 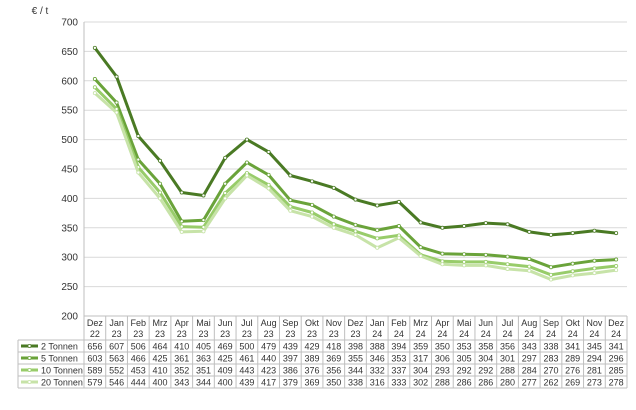 I want to click on data-label: 293, so click(x=442, y=370).